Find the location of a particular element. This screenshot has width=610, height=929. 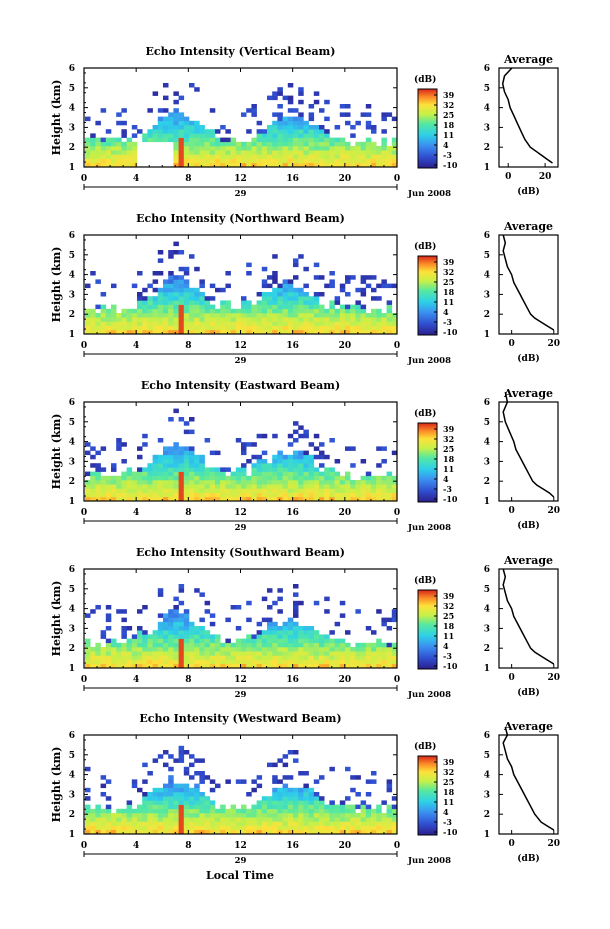

colorbar-tick-label: 25 is located at coordinates (448, 282).